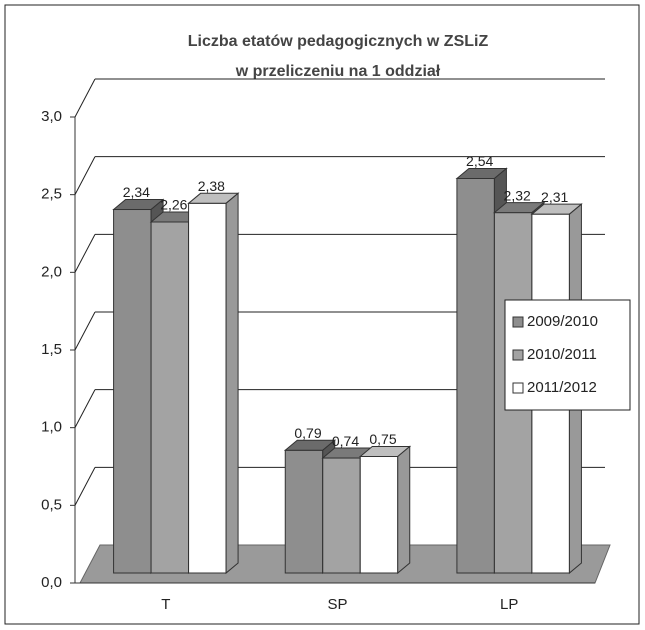 The image size is (645, 630). I want to click on data-label: 2,54, so click(479, 161).